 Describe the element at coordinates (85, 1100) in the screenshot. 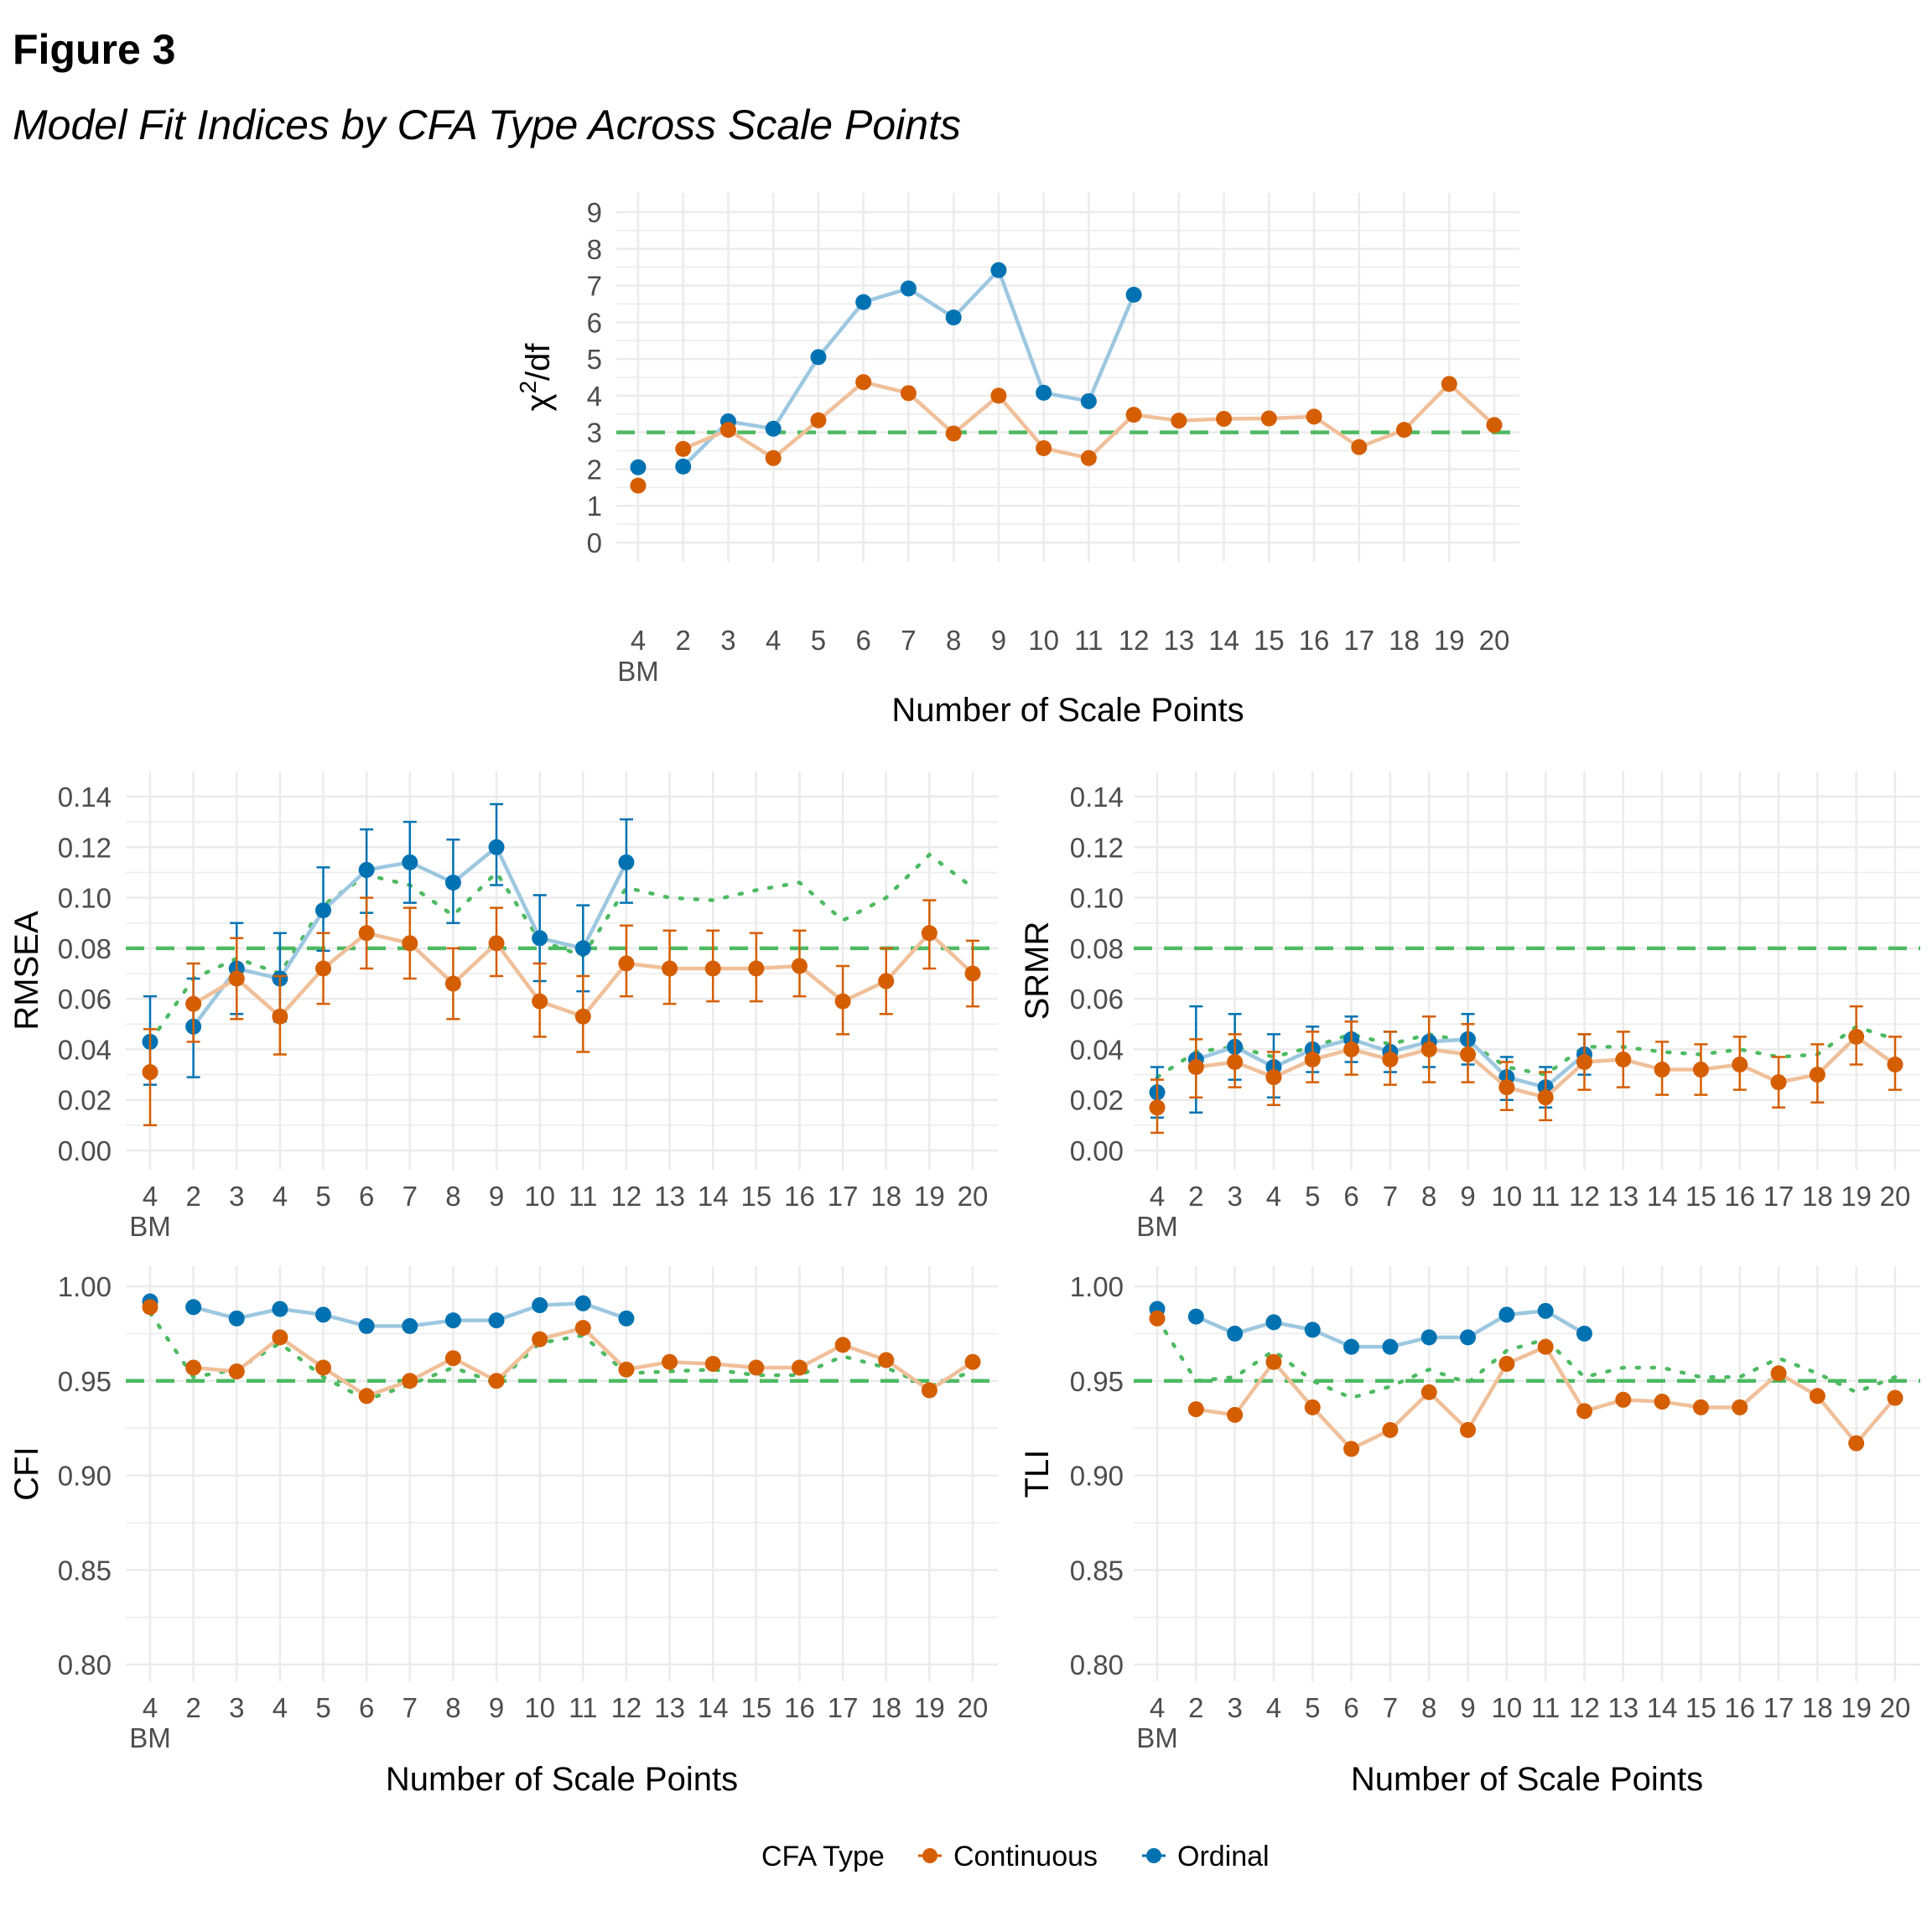

I see `y-tick-label: 0.02` at that location.